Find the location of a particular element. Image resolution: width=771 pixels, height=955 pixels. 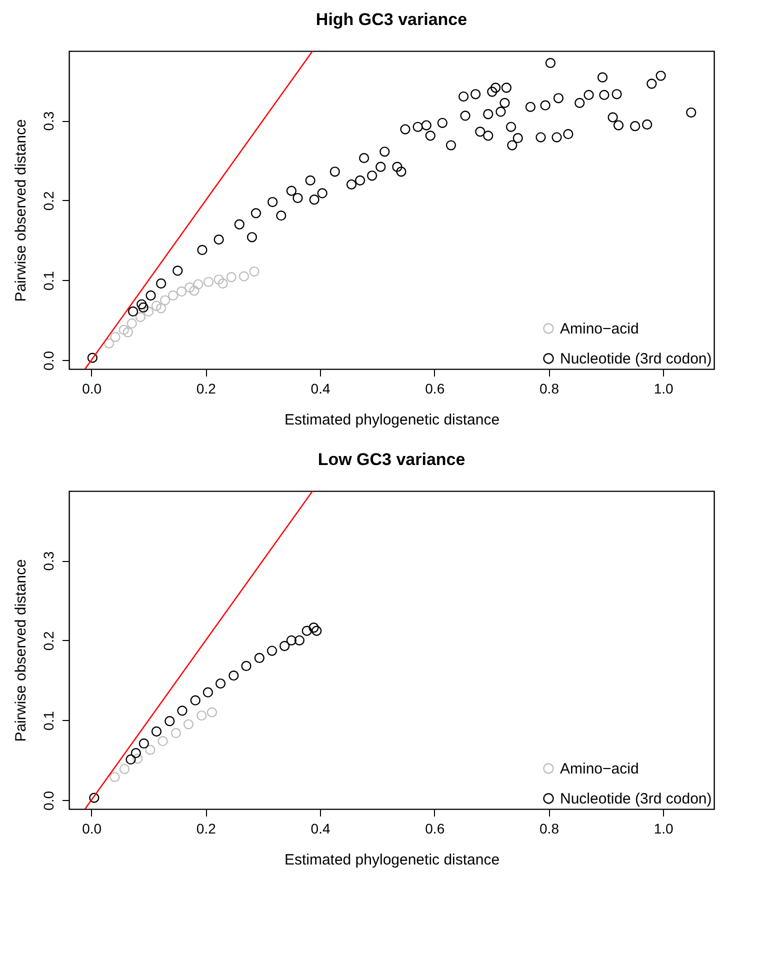

chart-title: Low GC3 variance is located at coordinates (392, 459).